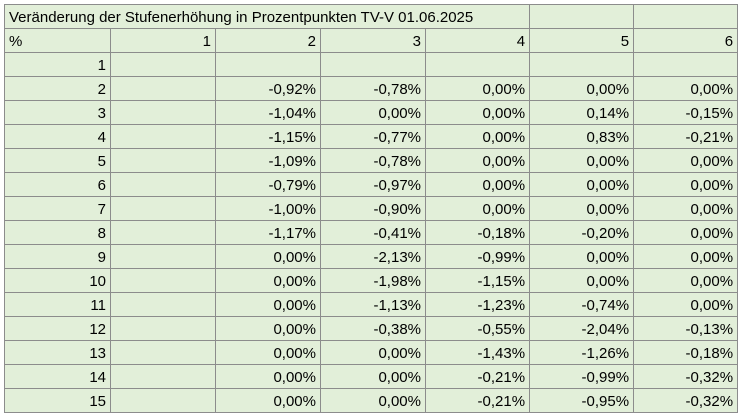  Describe the element at coordinates (373, 304) in the screenshot. I see `table-cell: -1,13%` at that location.